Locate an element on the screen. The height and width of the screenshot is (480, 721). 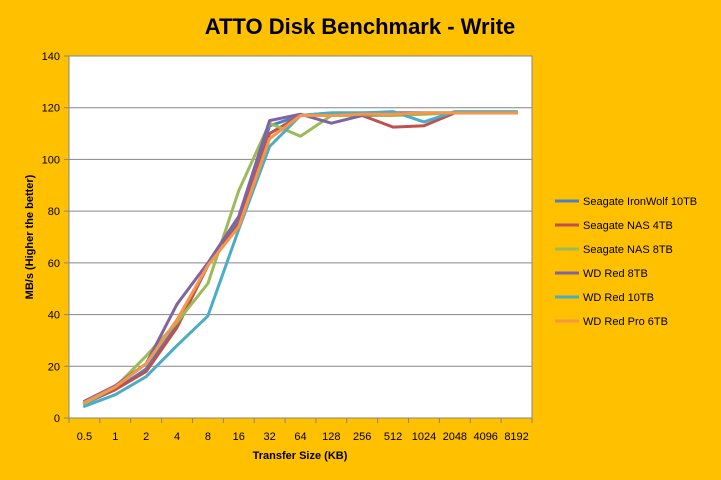
x-tick-label: 8 is located at coordinates (208, 437).